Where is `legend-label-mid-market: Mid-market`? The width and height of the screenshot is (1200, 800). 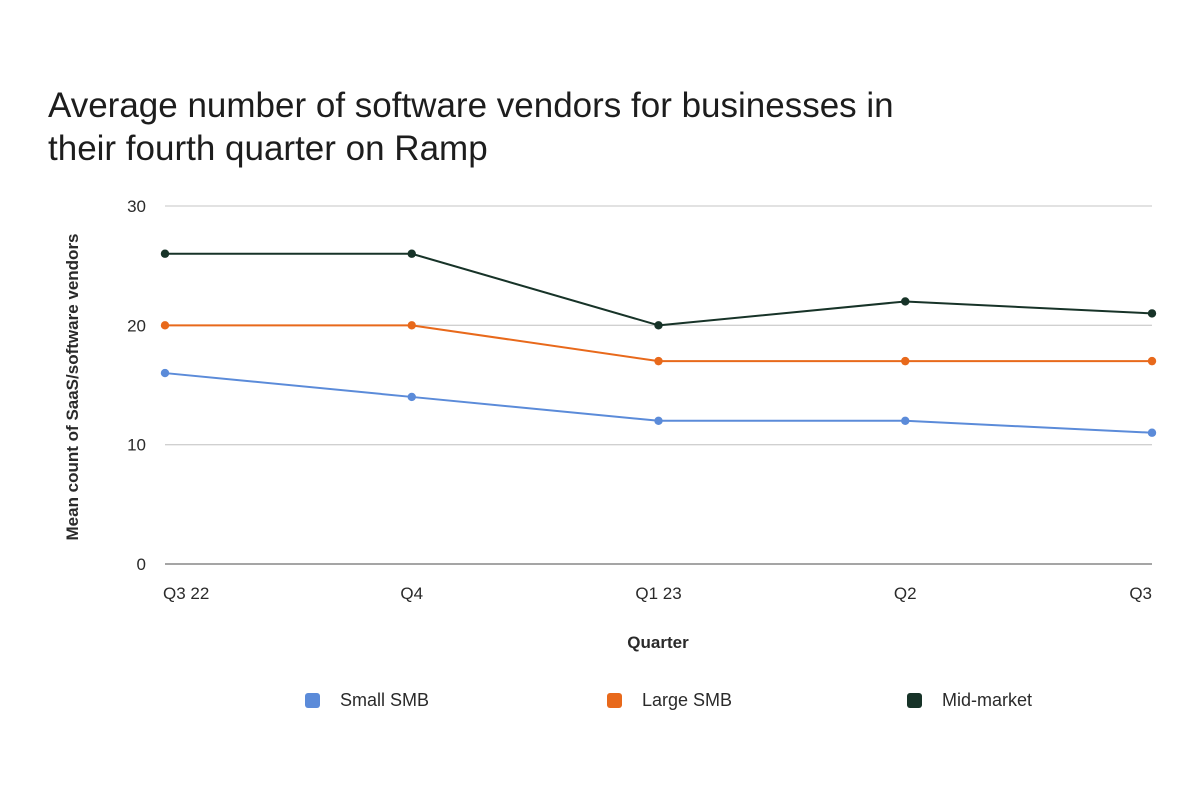 legend-label-mid-market: Mid-market is located at coordinates (987, 699).